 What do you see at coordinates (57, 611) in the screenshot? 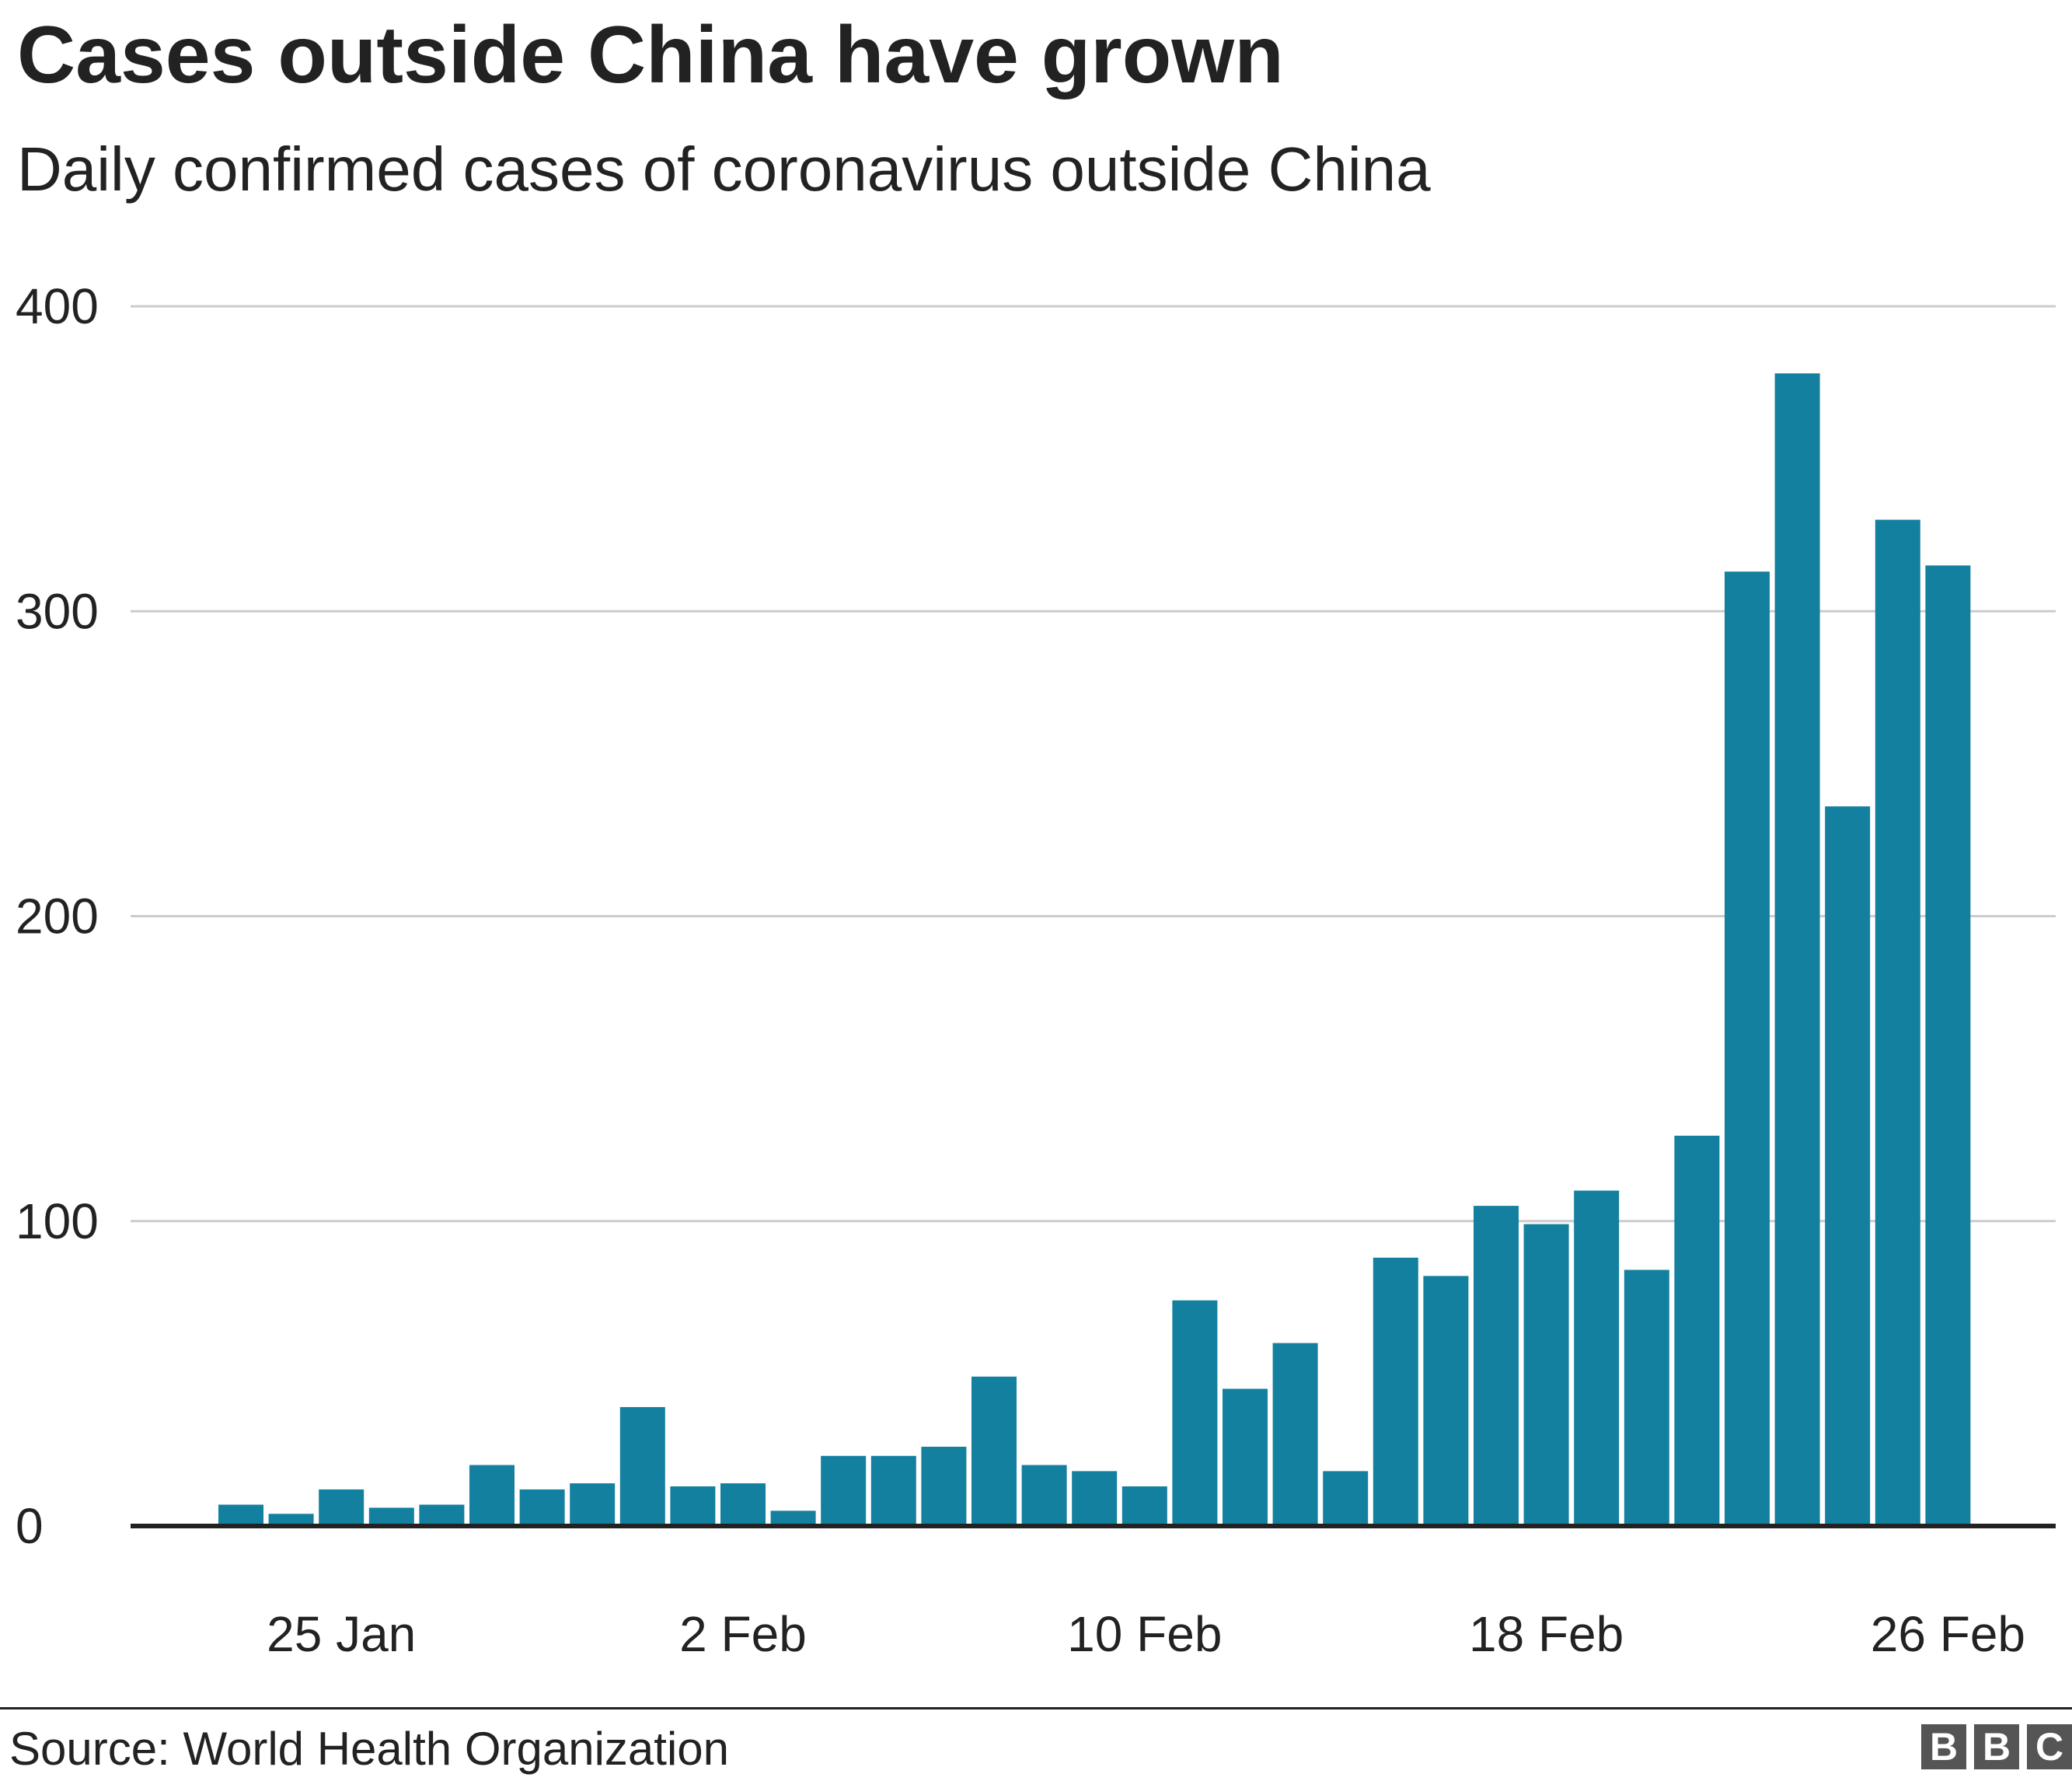
I see `y-tick-label: 300` at bounding box center [57, 611].